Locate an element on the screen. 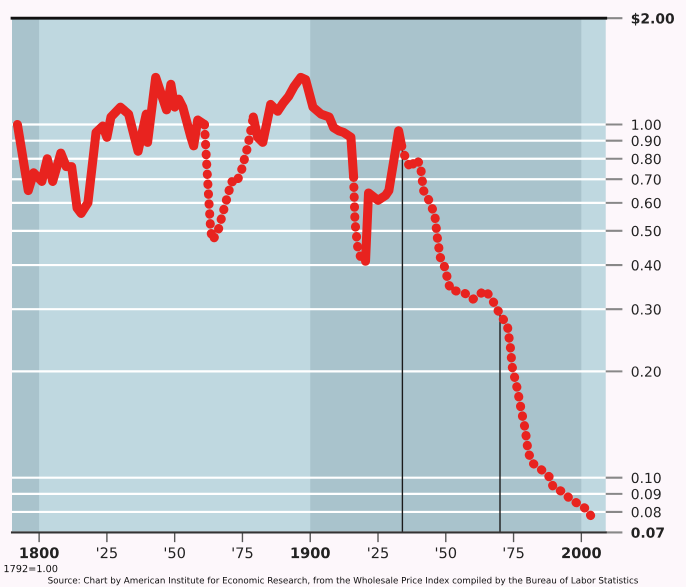 The image size is (686, 587). y-tick-label: 0.10 is located at coordinates (646, 478).